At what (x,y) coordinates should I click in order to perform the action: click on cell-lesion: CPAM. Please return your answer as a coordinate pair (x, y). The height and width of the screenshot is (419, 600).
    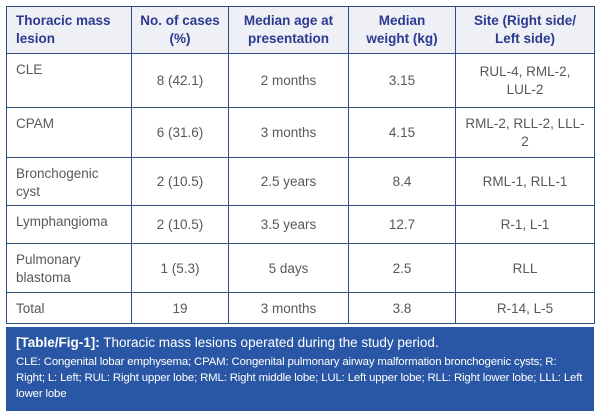
    Looking at the image, I should click on (69, 133).